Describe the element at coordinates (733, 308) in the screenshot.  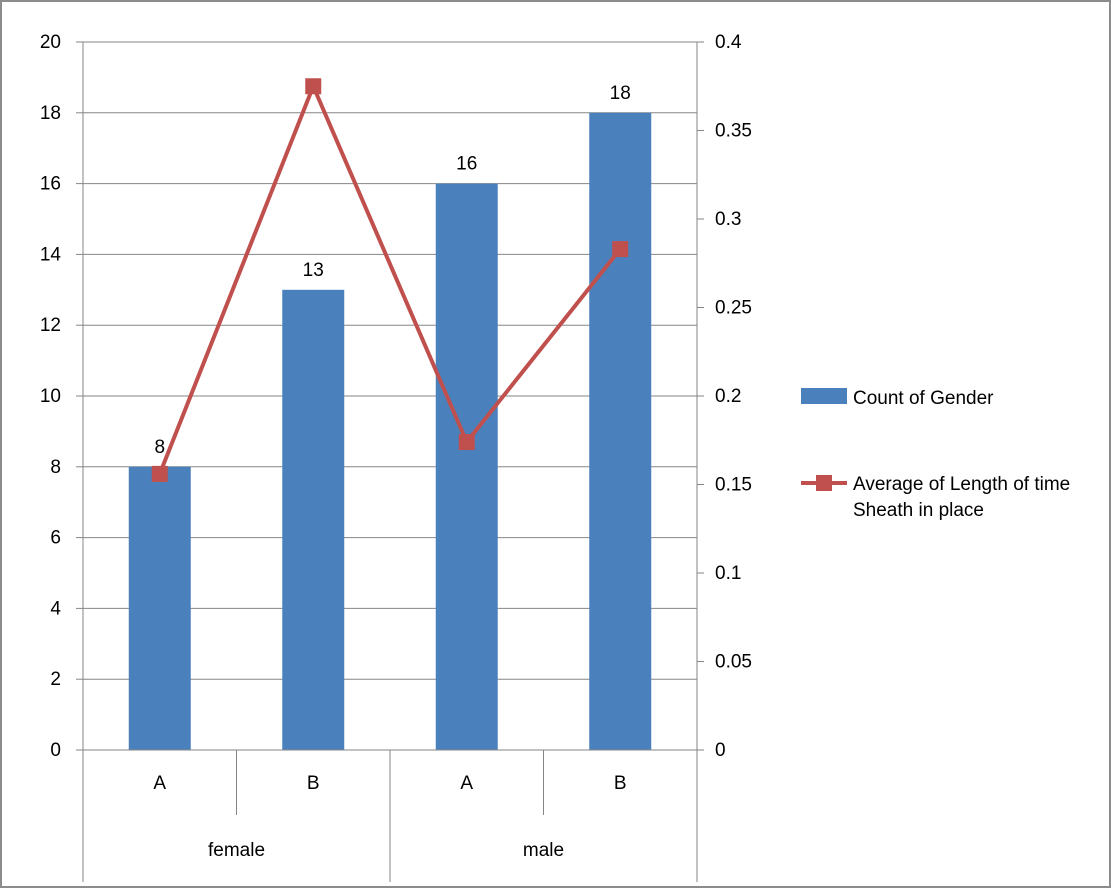
I see `y2-axis-tick-label: 0.25` at that location.